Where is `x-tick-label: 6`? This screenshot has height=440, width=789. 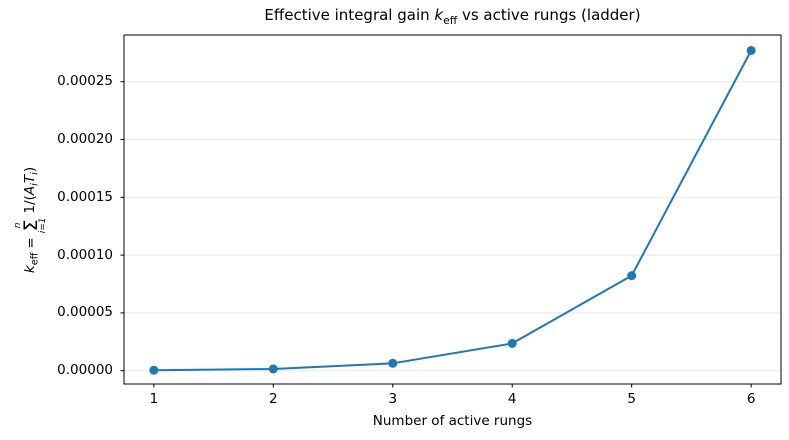 x-tick-label: 6 is located at coordinates (751, 399).